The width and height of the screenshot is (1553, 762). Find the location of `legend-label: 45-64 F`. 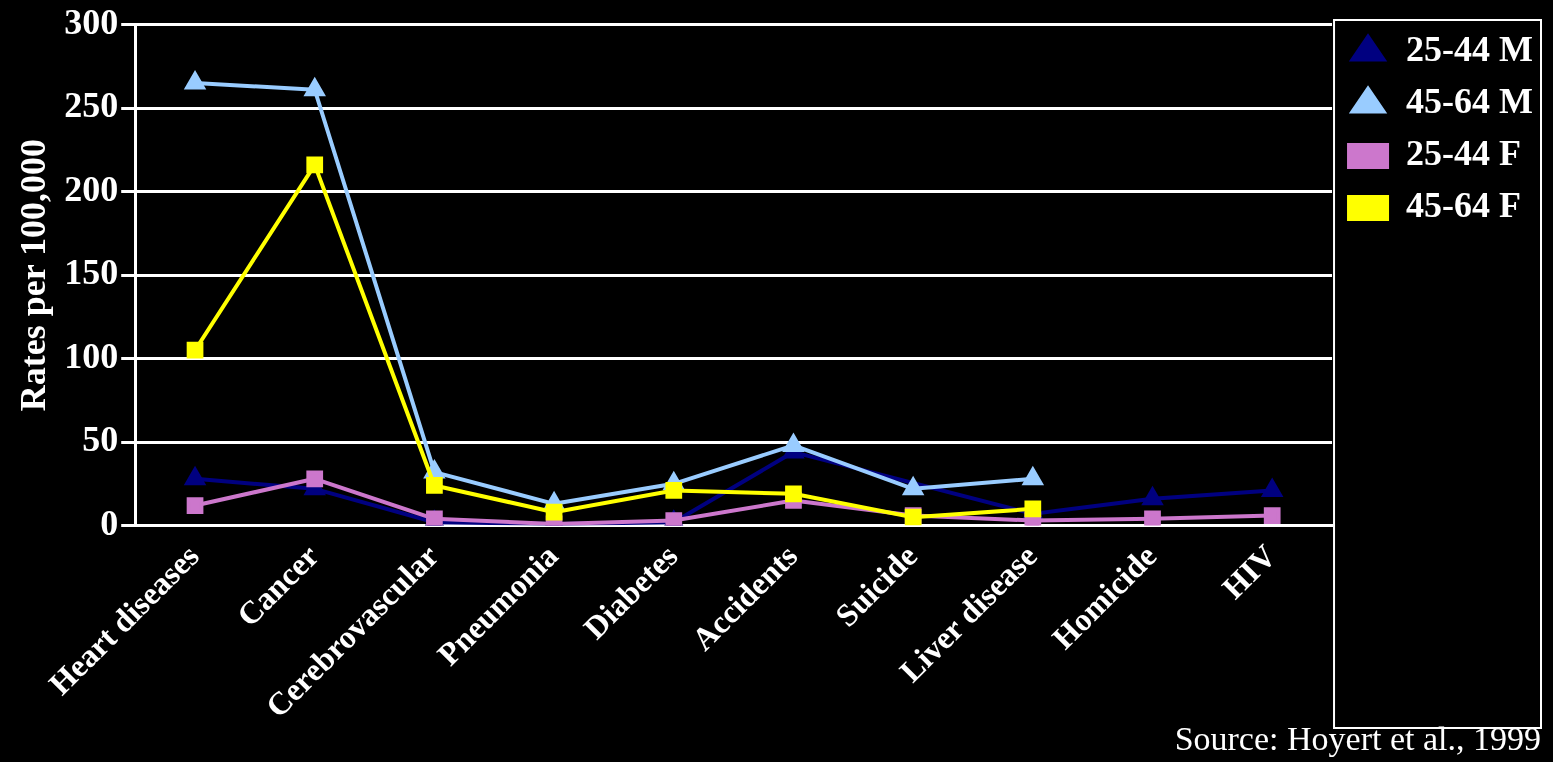

legend-label: 45-64 F is located at coordinates (1464, 205).